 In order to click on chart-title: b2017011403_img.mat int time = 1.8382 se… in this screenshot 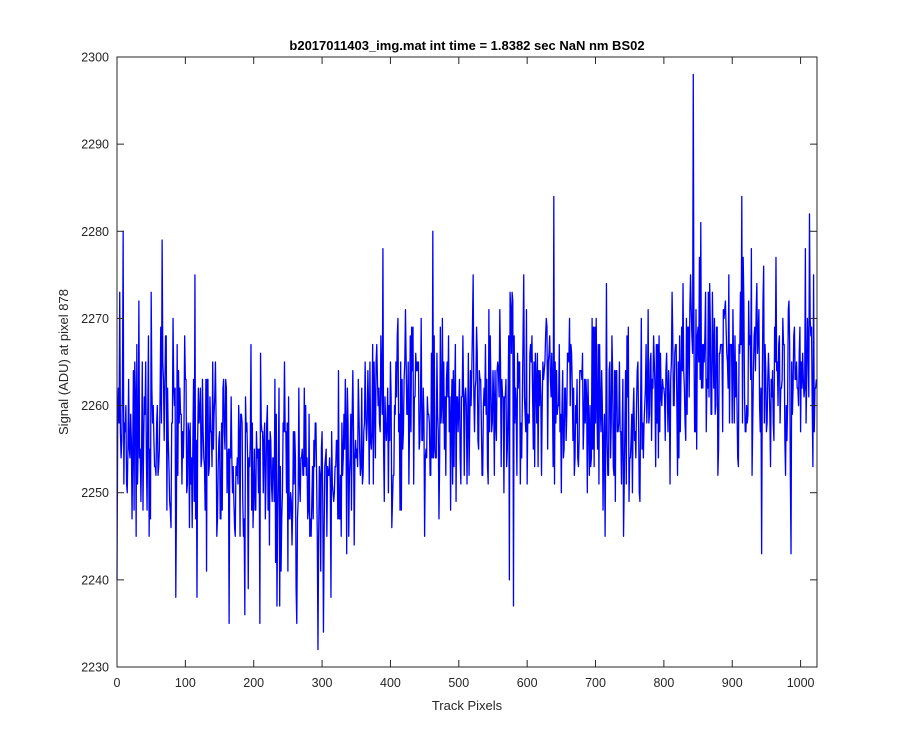, I will do `click(466, 45)`.